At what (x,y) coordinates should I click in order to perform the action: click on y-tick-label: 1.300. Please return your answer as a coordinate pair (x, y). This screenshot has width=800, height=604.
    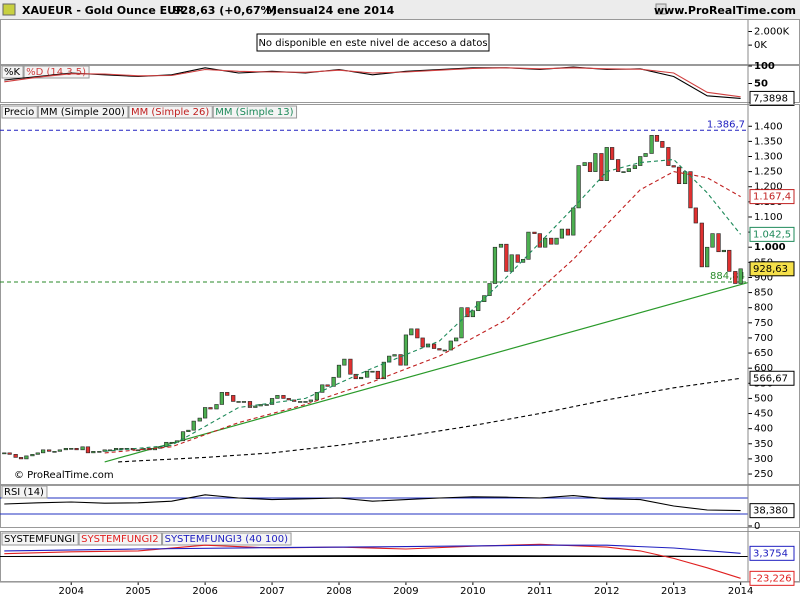
    Looking at the image, I should click on (768, 157).